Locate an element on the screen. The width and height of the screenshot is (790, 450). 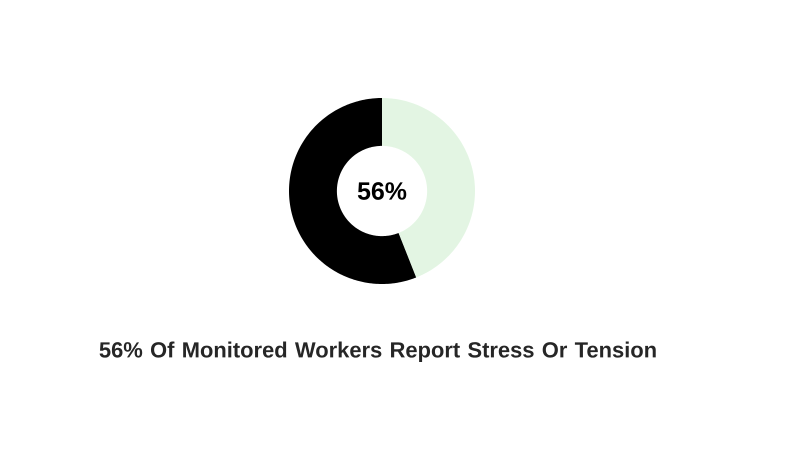
text: 56% is located at coordinates (382, 191).